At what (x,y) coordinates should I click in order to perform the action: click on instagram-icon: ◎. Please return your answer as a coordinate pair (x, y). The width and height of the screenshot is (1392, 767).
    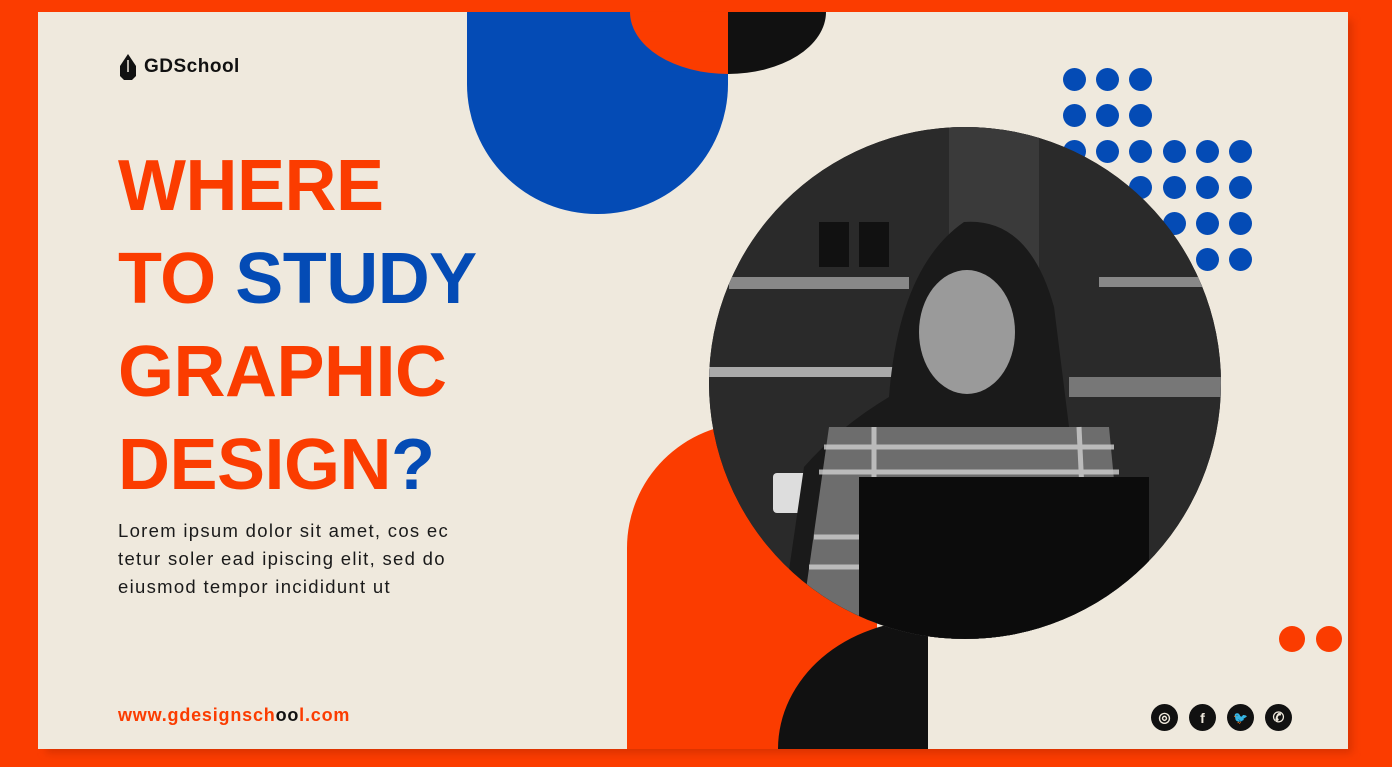
    Looking at the image, I should click on (1164, 717).